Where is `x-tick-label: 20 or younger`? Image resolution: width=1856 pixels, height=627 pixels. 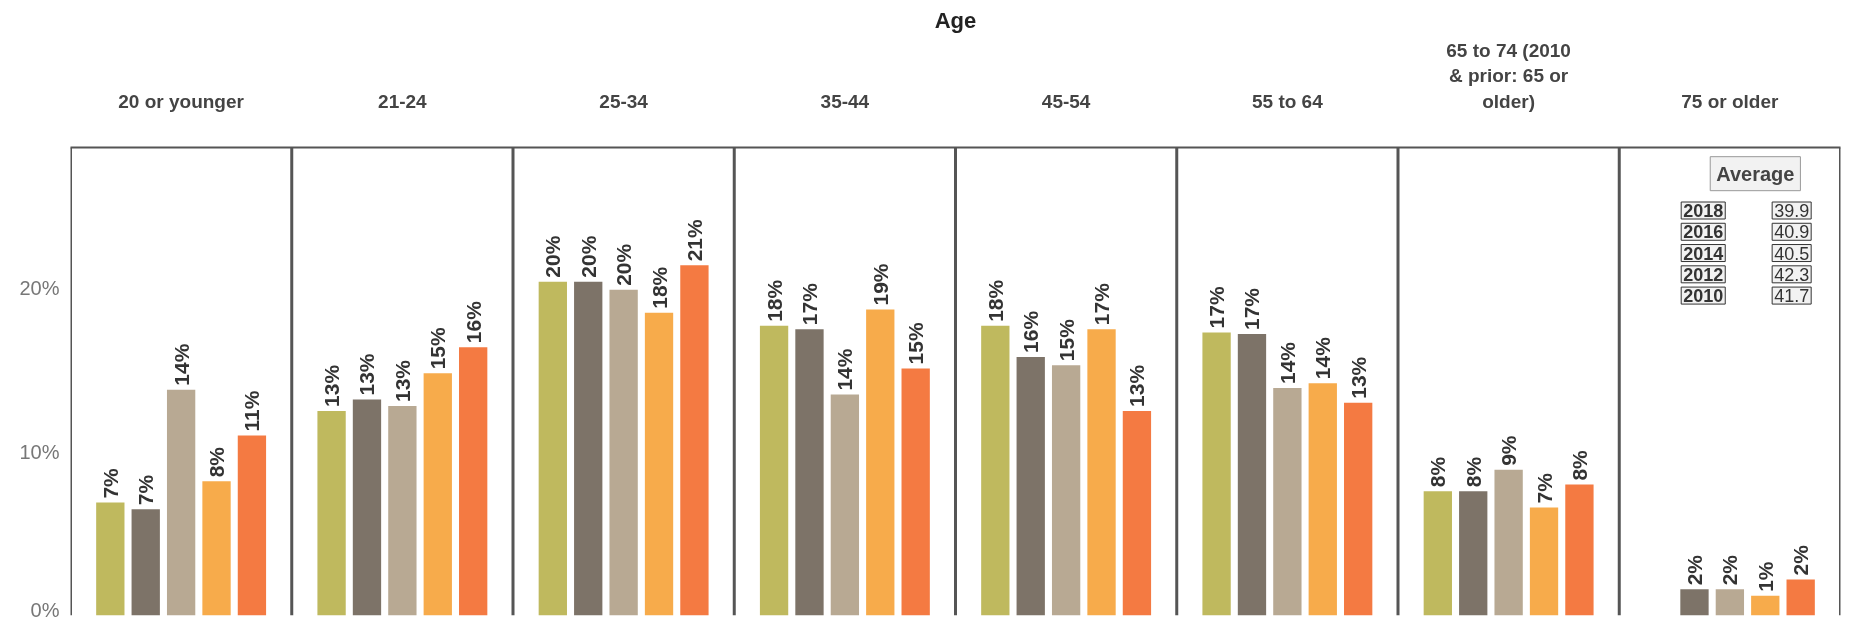 x-tick-label: 20 or younger is located at coordinates (181, 101).